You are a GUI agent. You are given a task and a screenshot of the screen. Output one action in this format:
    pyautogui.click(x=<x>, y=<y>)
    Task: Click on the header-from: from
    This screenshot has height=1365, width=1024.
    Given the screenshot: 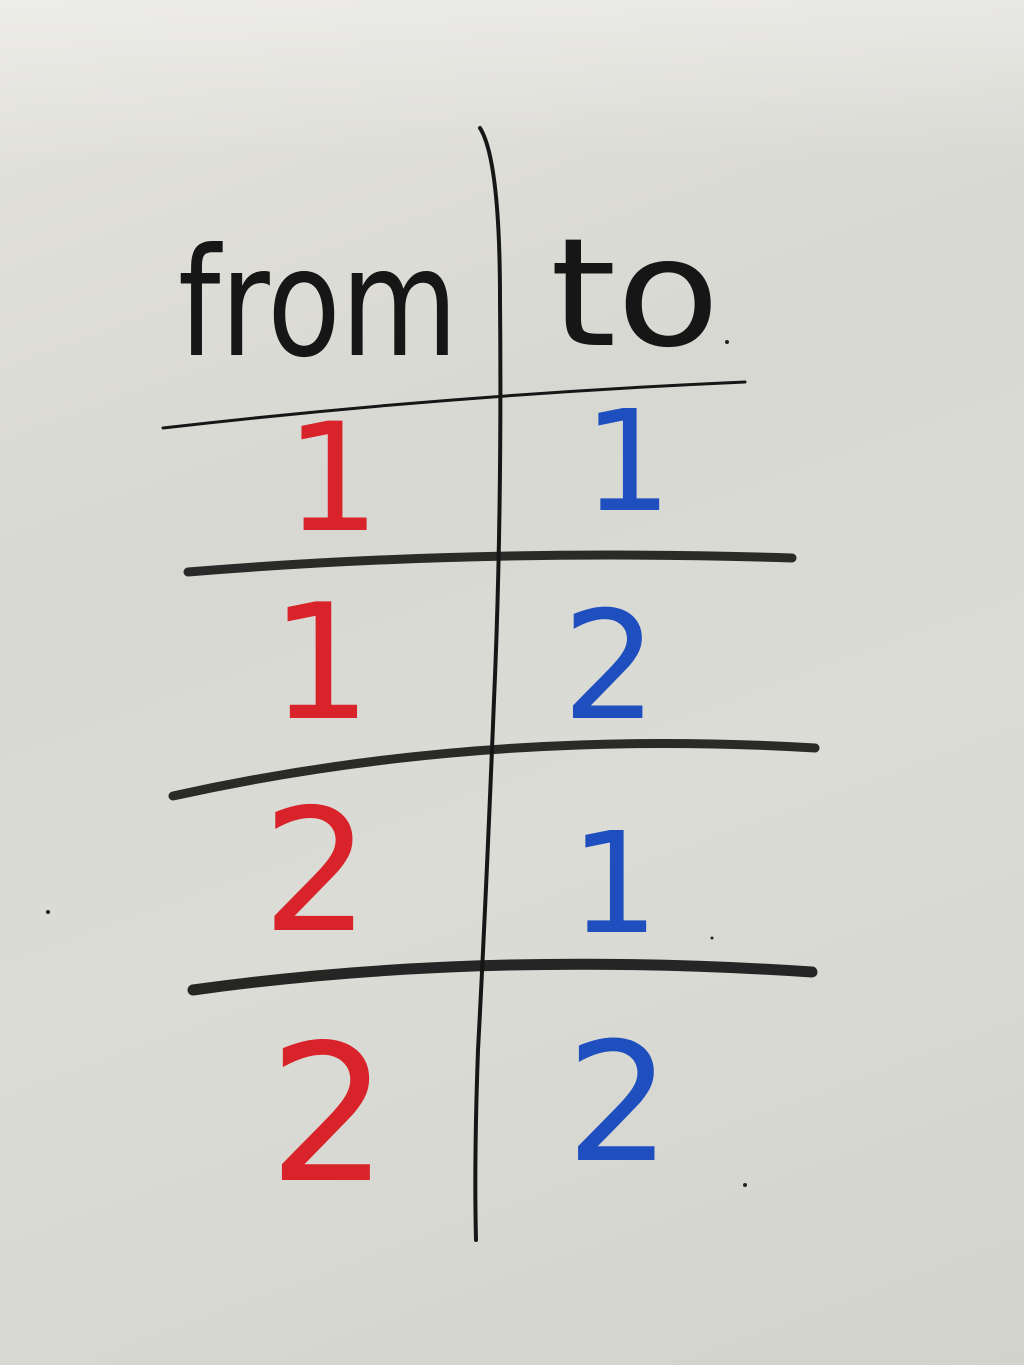 What is the action you would take?
    pyautogui.click(x=318, y=304)
    